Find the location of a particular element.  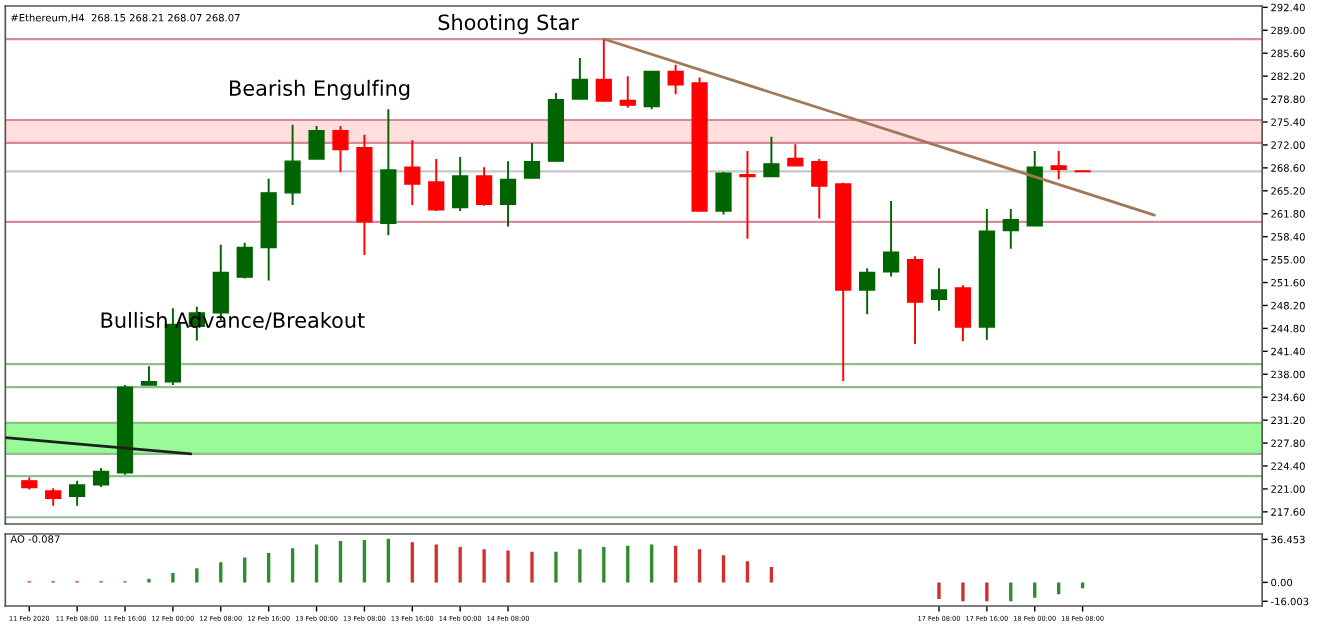

annotation: Bearish Engulfing is located at coordinates (320, 89).